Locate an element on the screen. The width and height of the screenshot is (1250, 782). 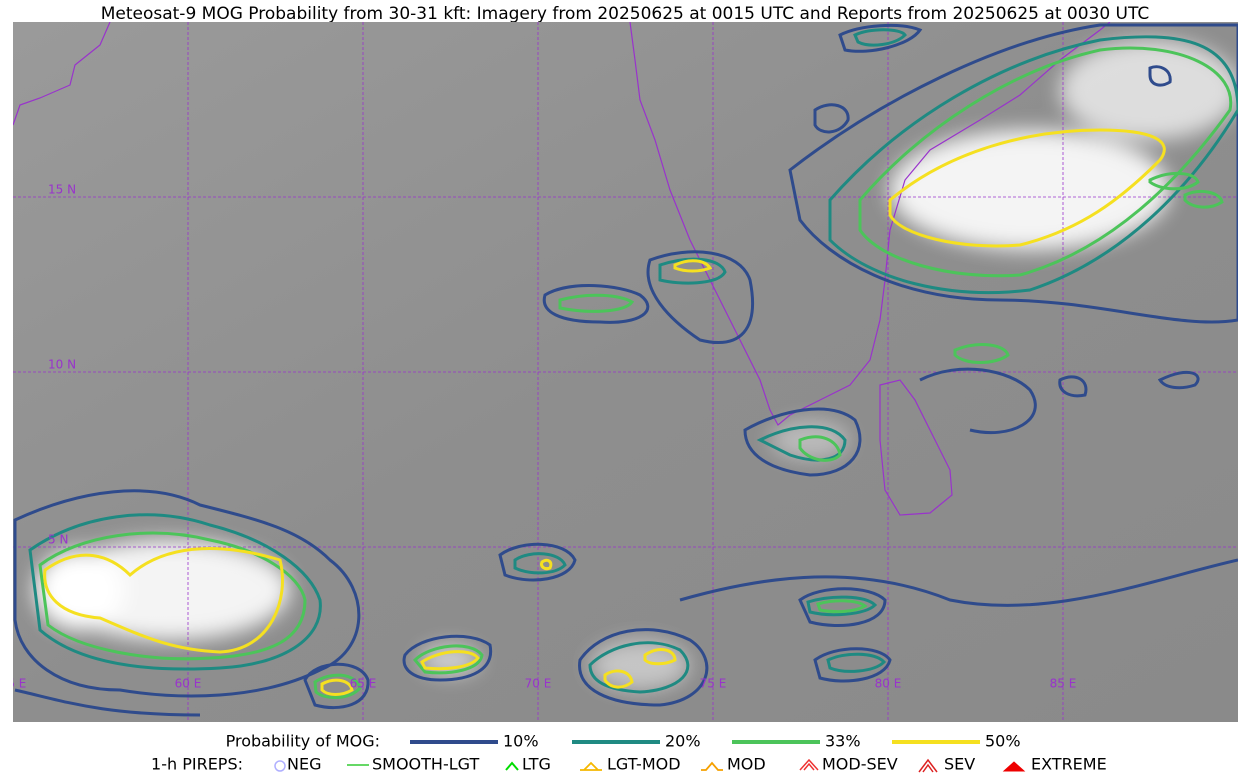
longitude-label: 75 E is located at coordinates (713, 684).